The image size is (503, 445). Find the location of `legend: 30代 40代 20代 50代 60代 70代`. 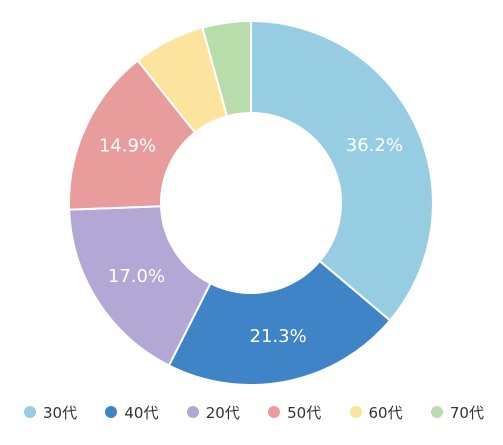

legend: 30代 40代 20代 50代 60代 70代 is located at coordinates (254, 412).